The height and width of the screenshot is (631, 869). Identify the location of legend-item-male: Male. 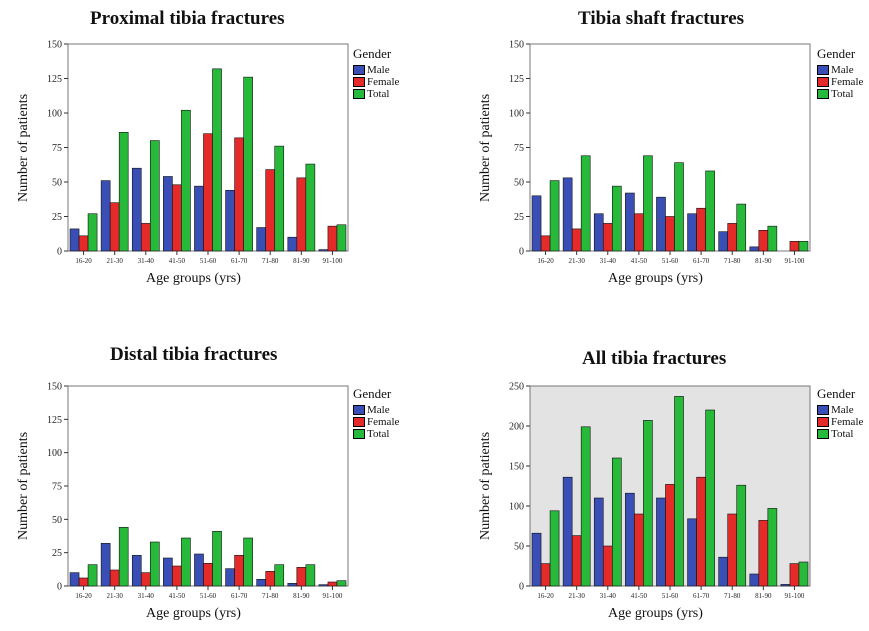
(376, 70).